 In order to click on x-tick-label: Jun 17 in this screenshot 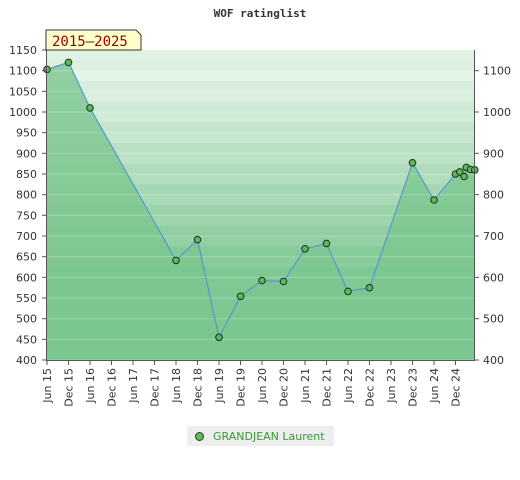, I will do `click(133, 386)`.